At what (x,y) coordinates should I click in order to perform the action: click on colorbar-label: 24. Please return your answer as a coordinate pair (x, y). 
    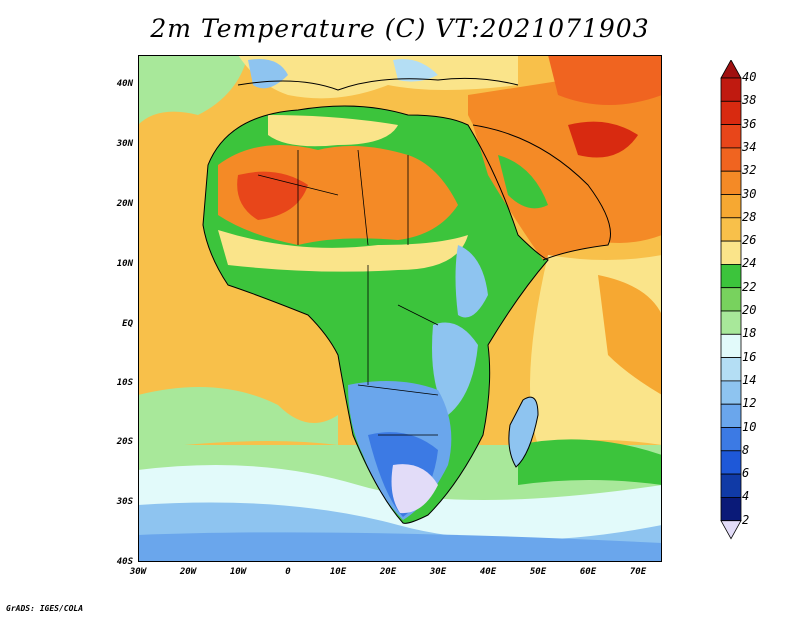
    Looking at the image, I should click on (749, 263).